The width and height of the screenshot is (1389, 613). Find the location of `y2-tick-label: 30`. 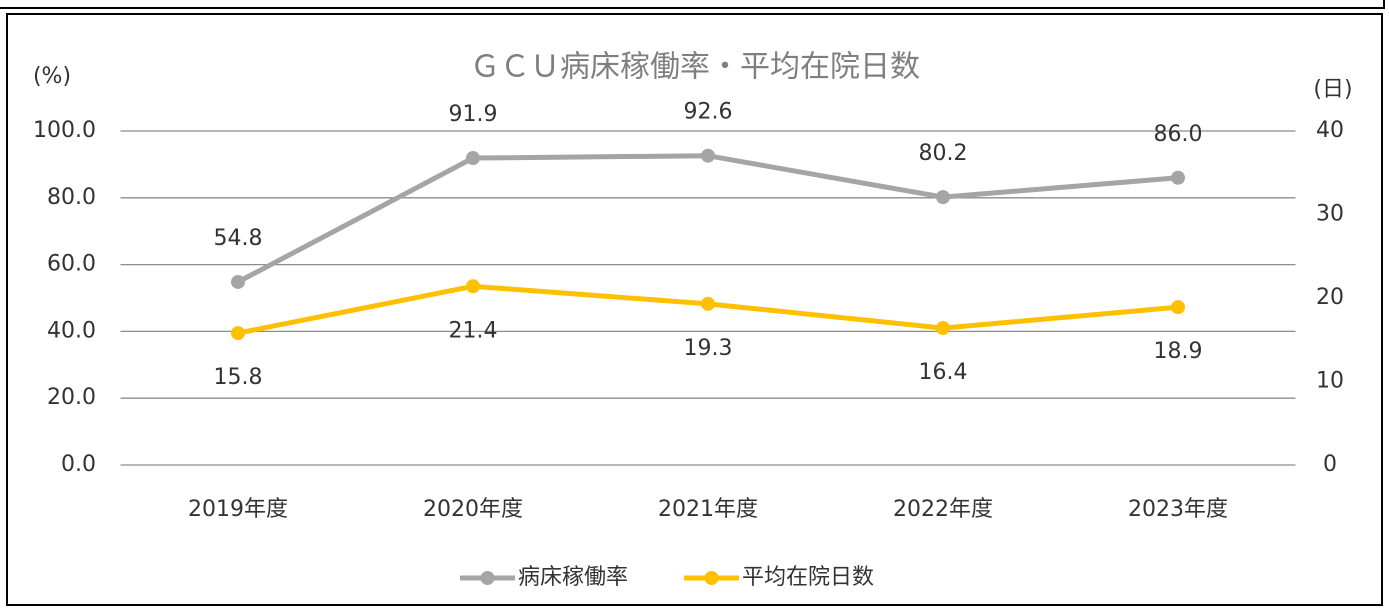

y2-tick-label: 30 is located at coordinates (1330, 214).